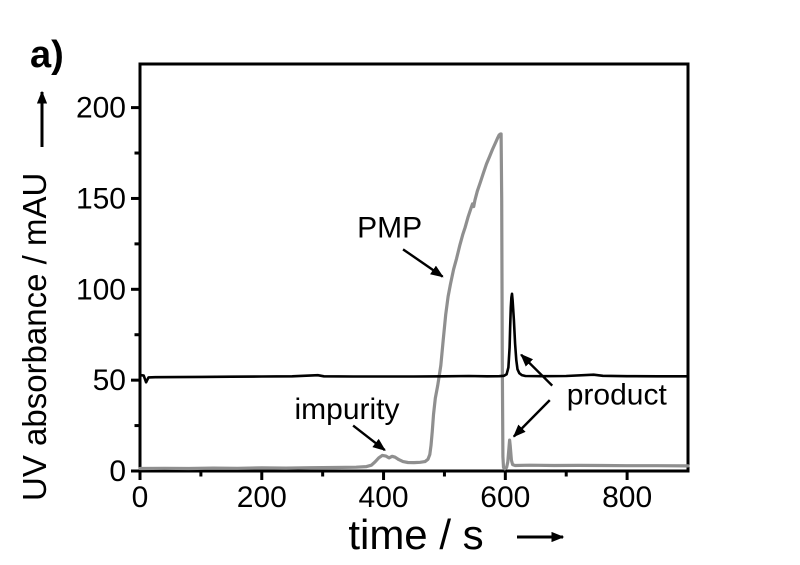 The height and width of the screenshot is (565, 800). I want to click on y-tick-label: 200, so click(101, 108).